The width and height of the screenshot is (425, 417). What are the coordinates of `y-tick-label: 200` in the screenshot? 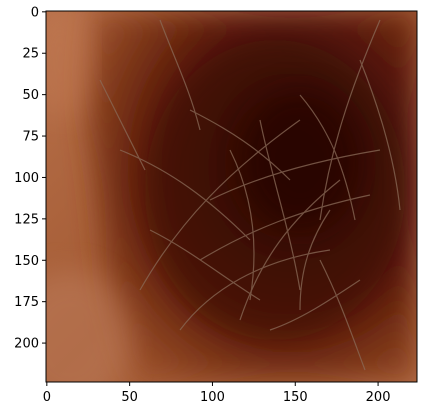 It's located at (26, 344).